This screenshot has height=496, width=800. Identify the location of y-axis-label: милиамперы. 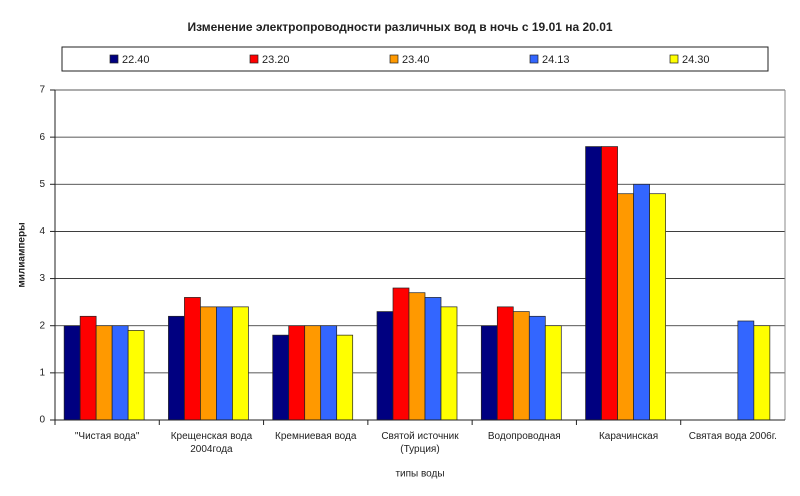
(22, 254).